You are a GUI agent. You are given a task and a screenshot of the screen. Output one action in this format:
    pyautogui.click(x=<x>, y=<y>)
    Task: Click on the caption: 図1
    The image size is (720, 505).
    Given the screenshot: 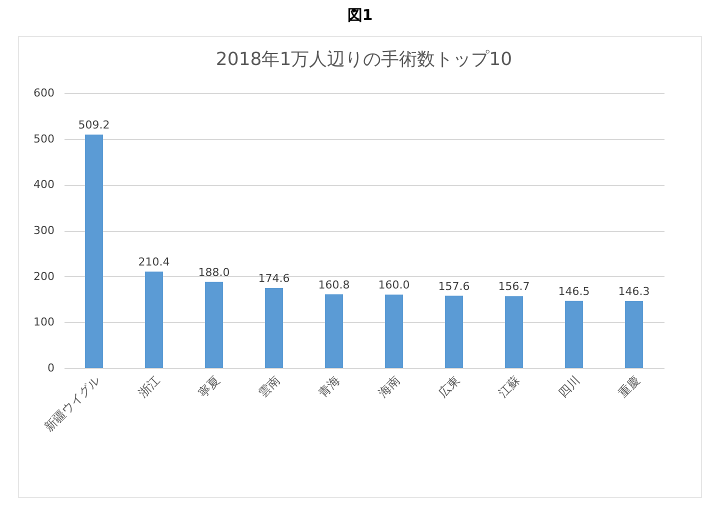 What is the action you would take?
    pyautogui.click(x=360, y=15)
    